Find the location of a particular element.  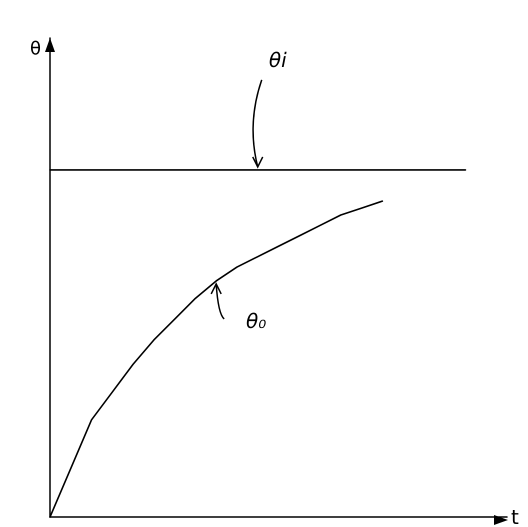

series-label: θ₀ is located at coordinates (256, 320).